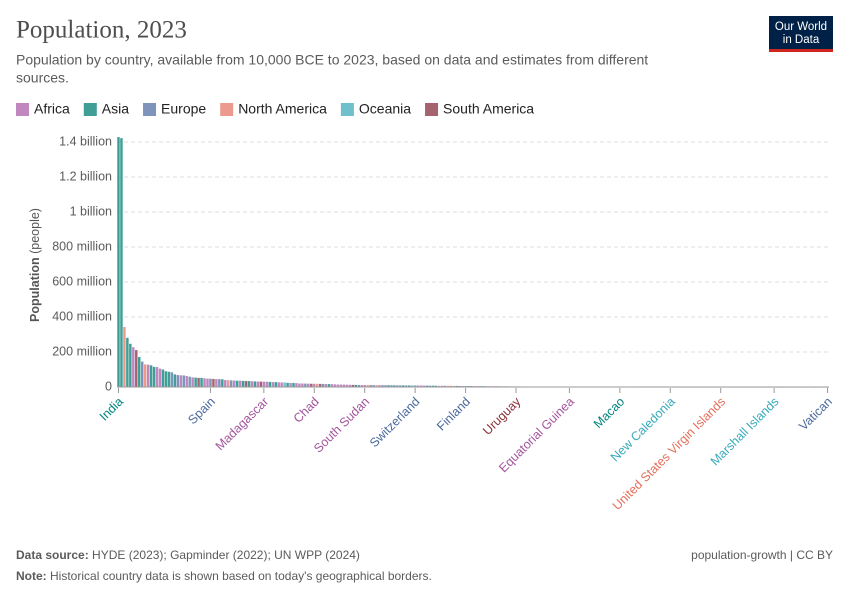  I want to click on legend-label: Oceania, so click(385, 109).